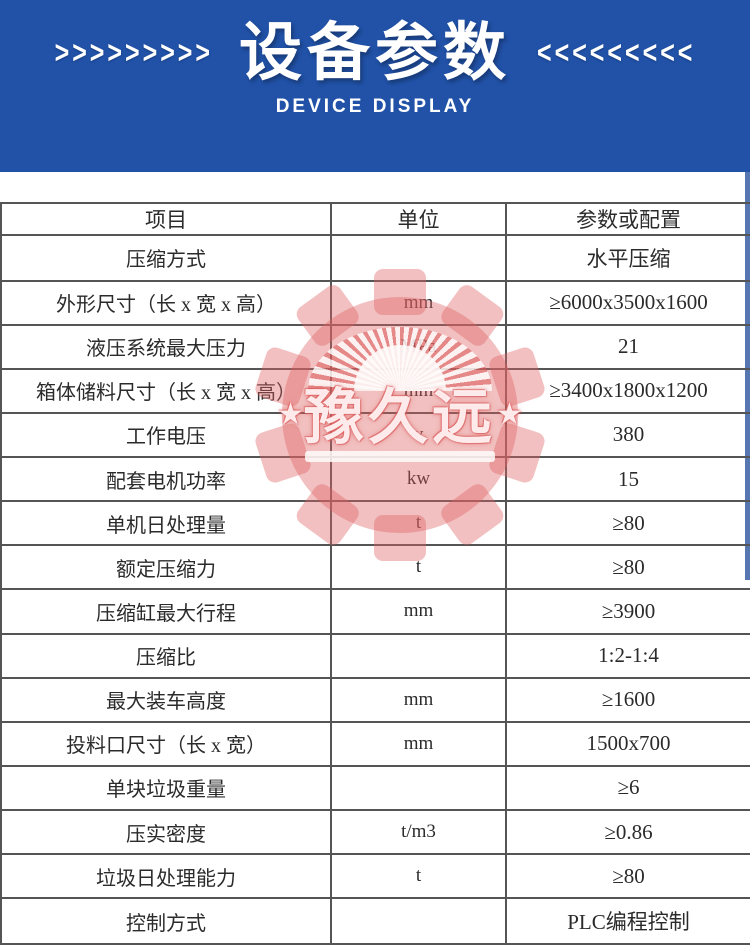 The image size is (750, 950). I want to click on spec-item-cell: 投料口尺寸（长 x 宽）, so click(166, 743).